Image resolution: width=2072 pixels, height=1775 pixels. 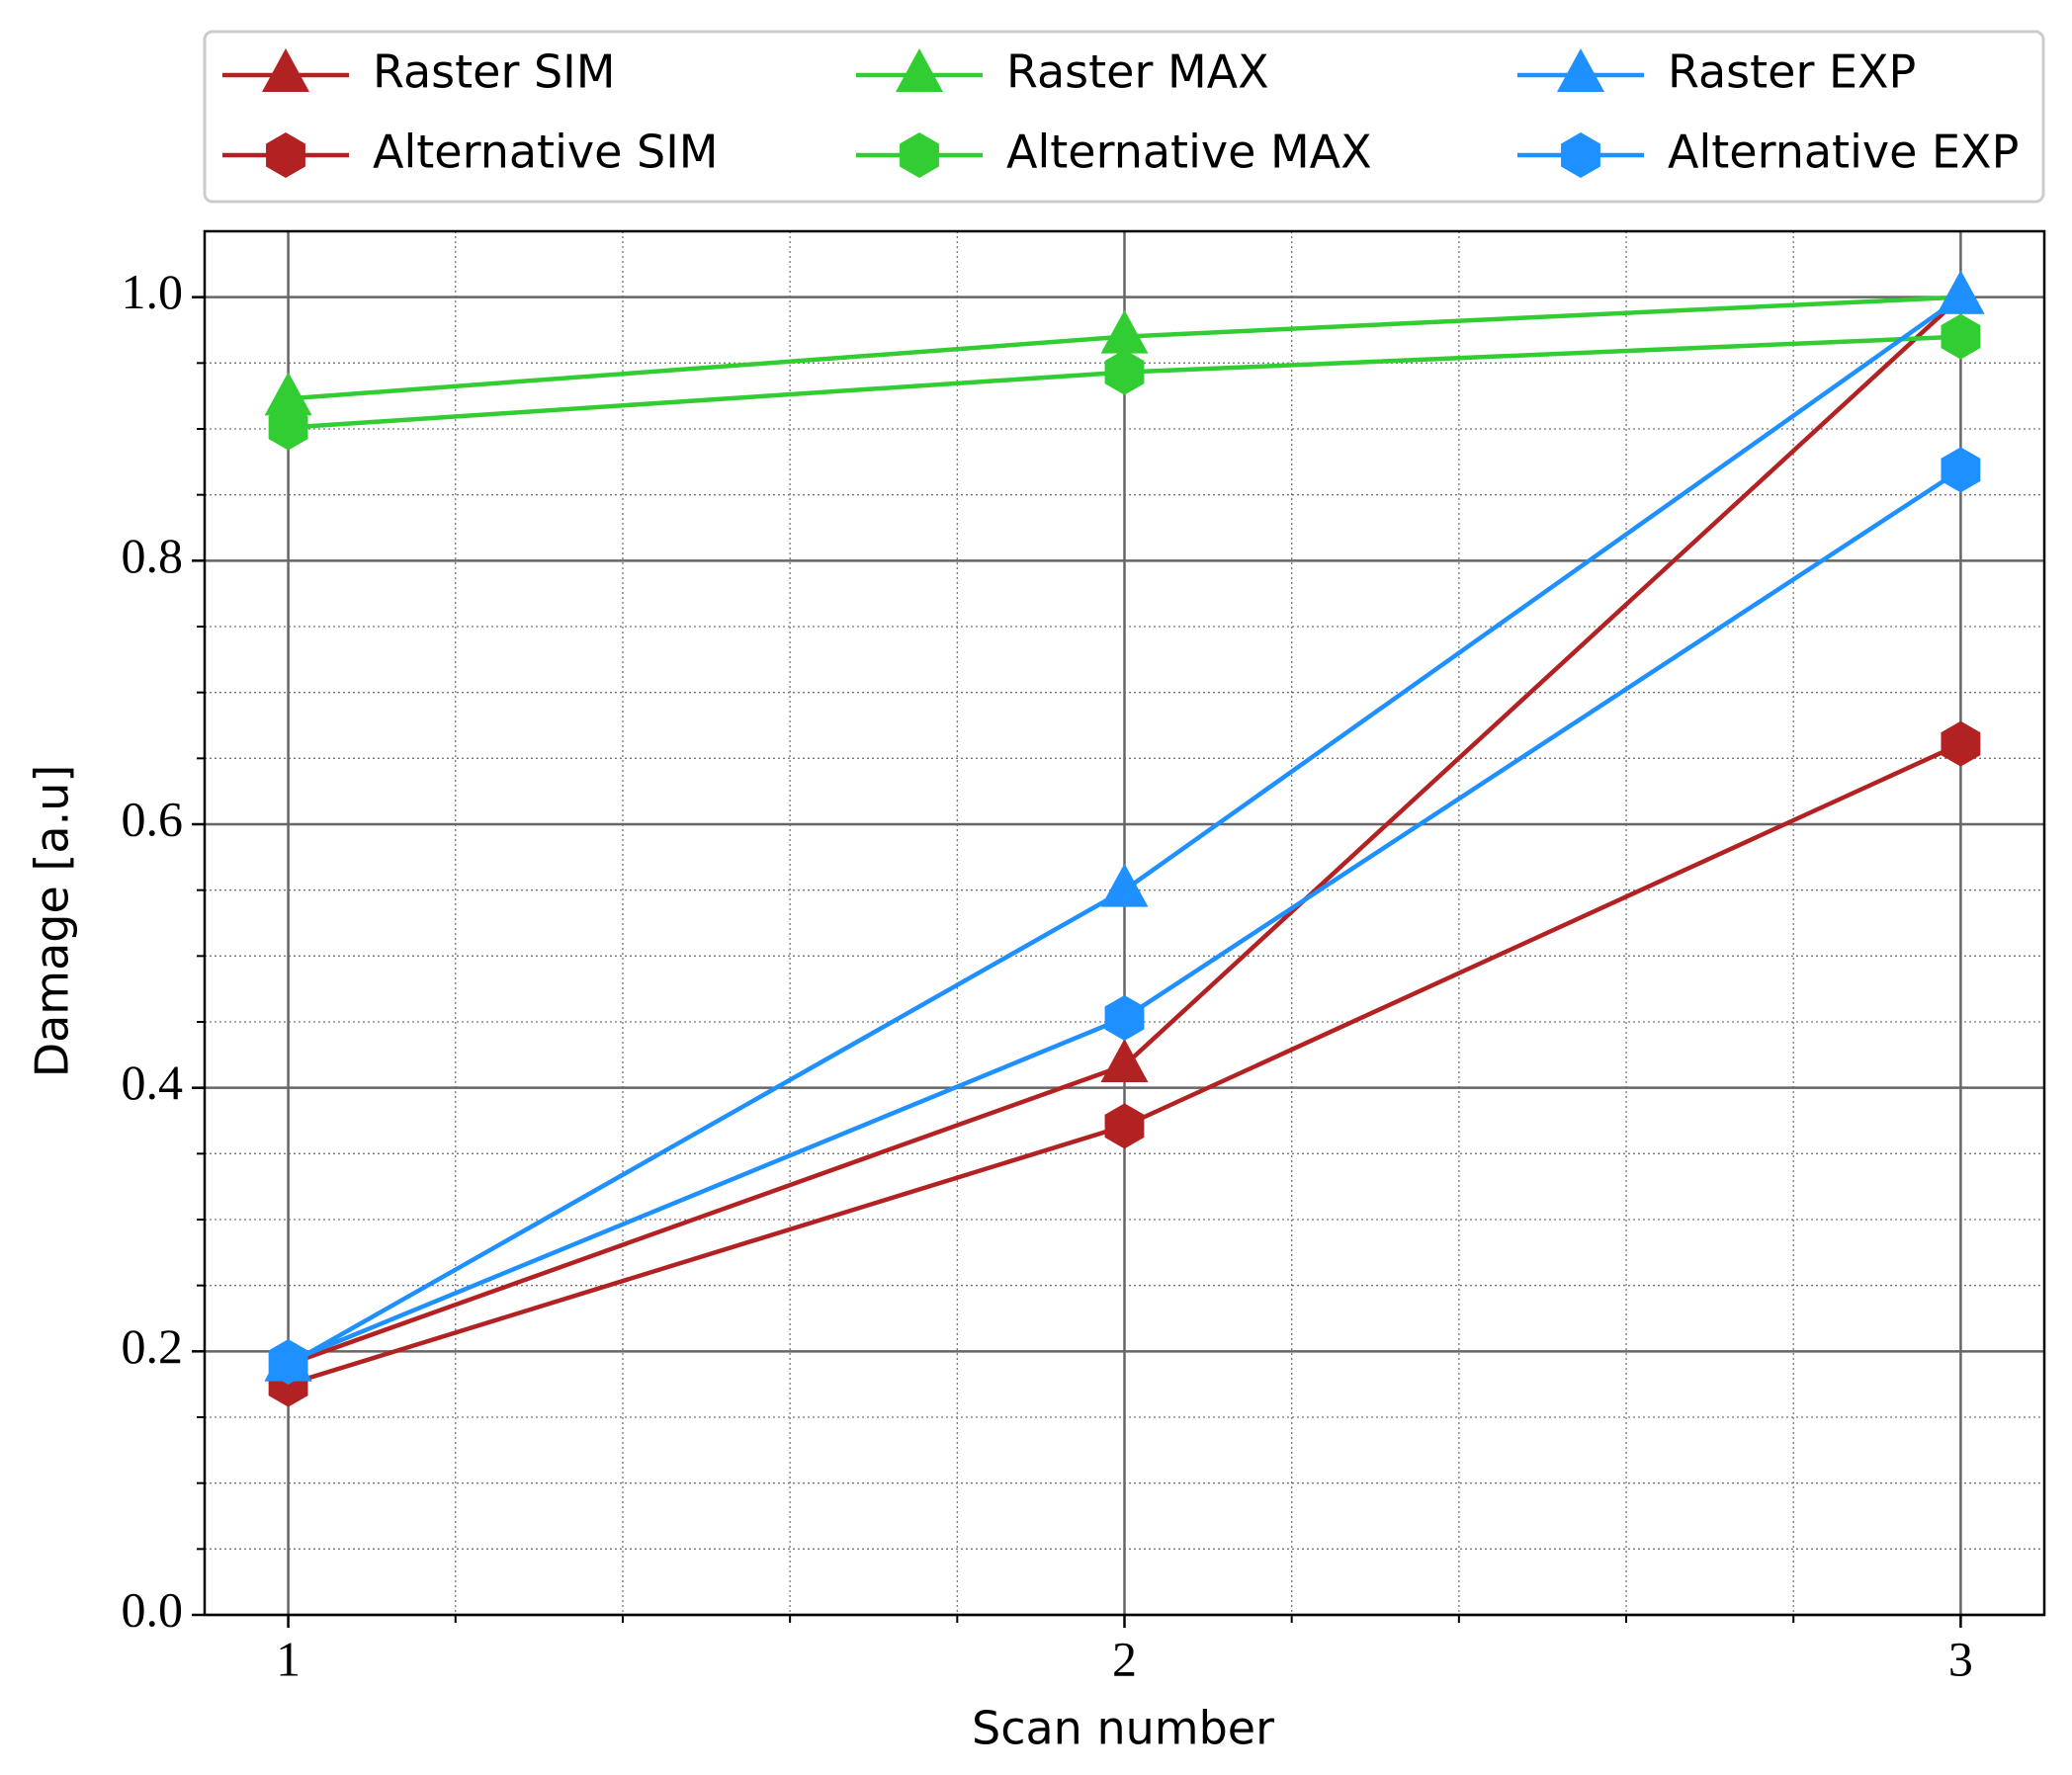 What do you see at coordinates (1124, 1658) in the screenshot?
I see `x-tick-label: 2` at bounding box center [1124, 1658].